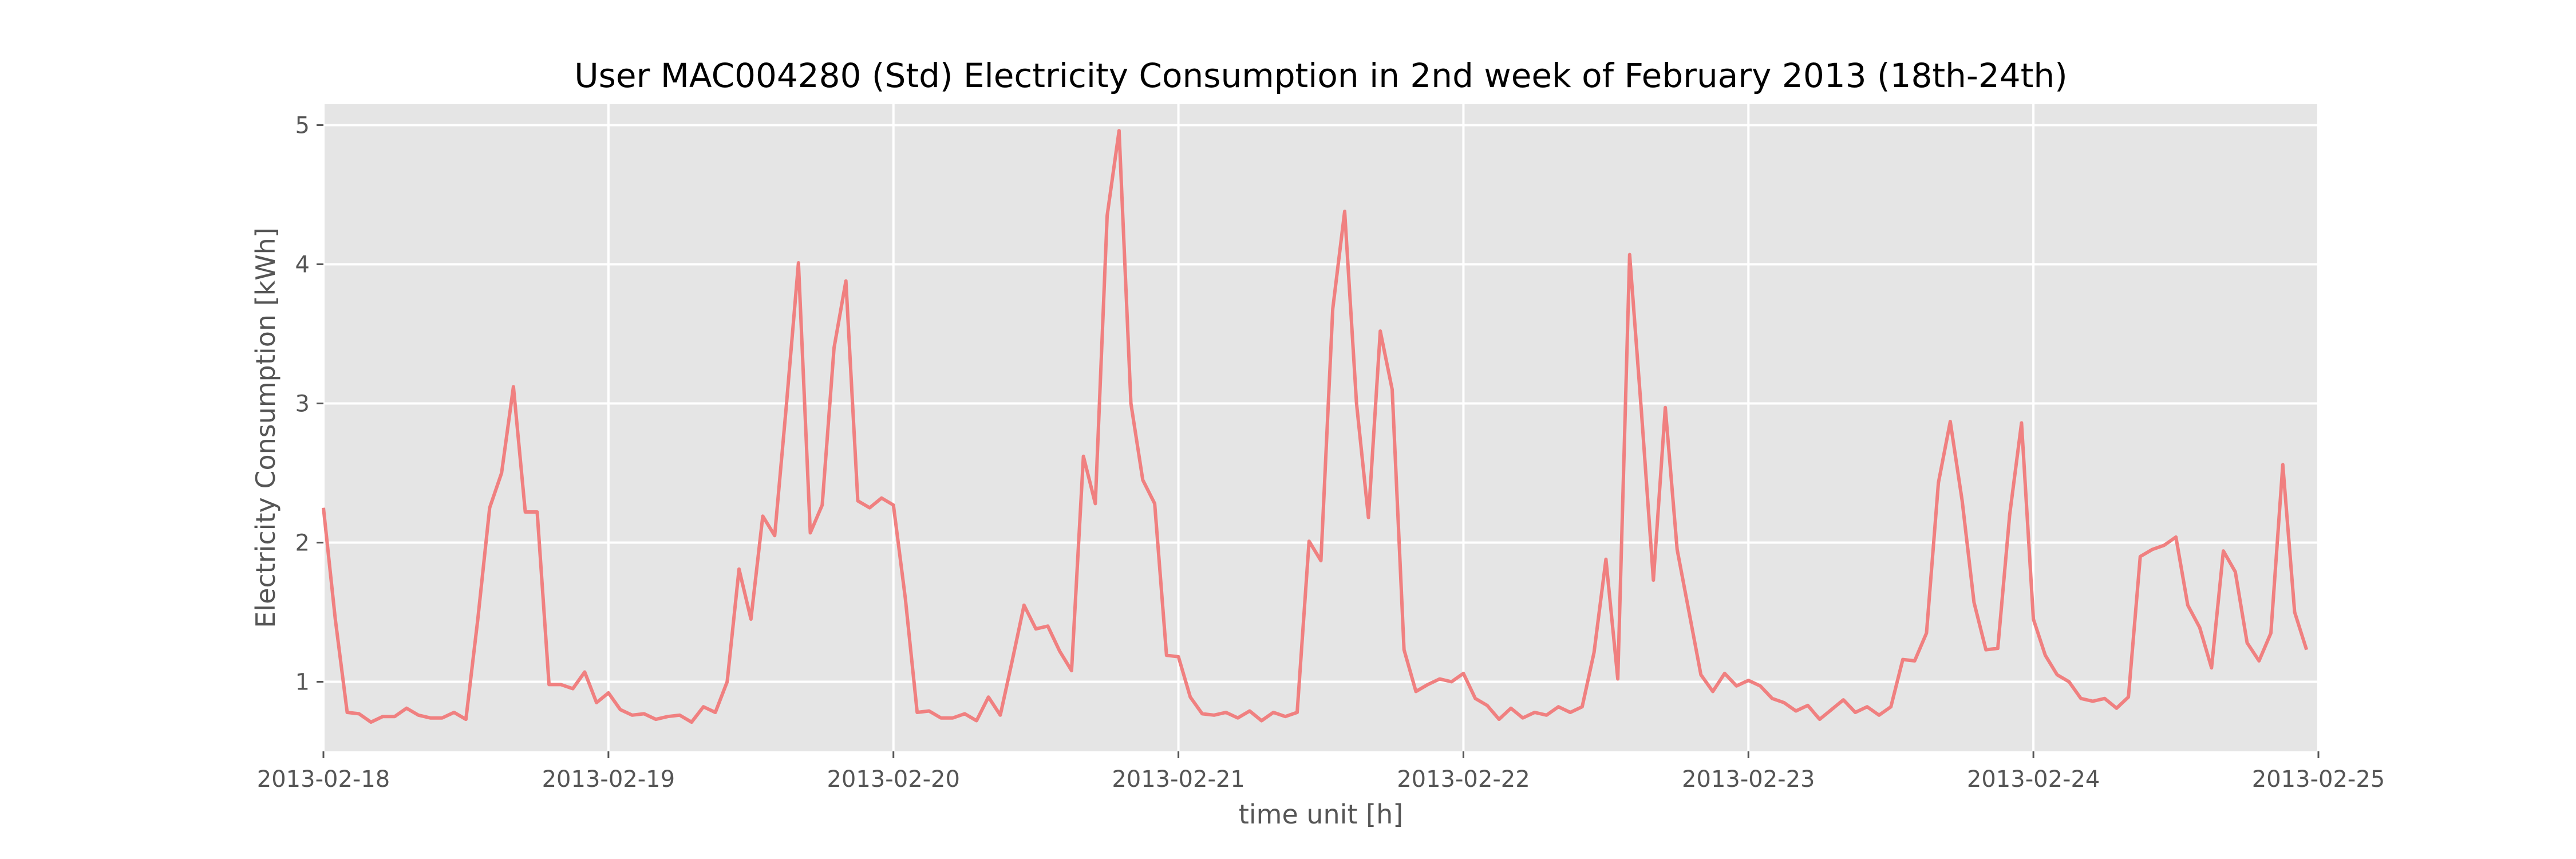 The height and width of the screenshot is (859, 2576). I want to click on y-tick-label: 1, so click(302, 682).